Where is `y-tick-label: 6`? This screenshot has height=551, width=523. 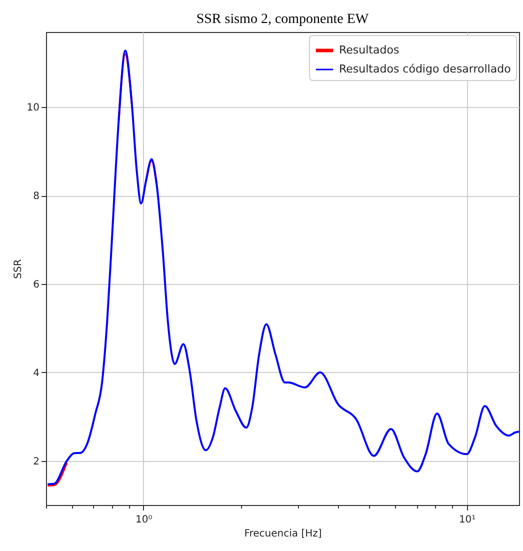
y-tick-label: 6 is located at coordinates (36, 284).